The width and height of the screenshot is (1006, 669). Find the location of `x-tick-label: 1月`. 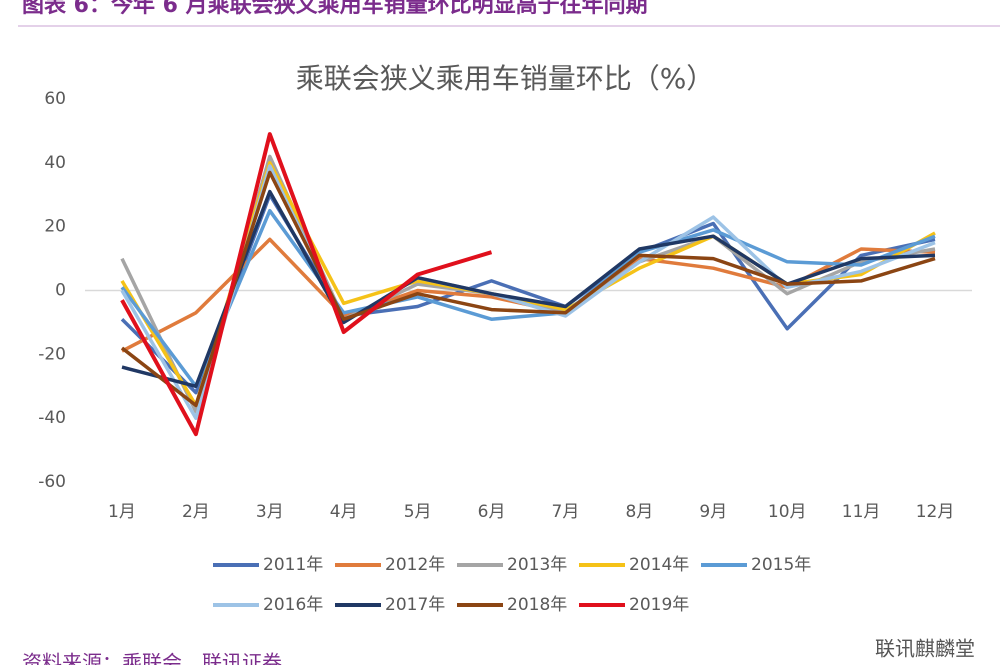

x-tick-label: 1月 is located at coordinates (122, 512).